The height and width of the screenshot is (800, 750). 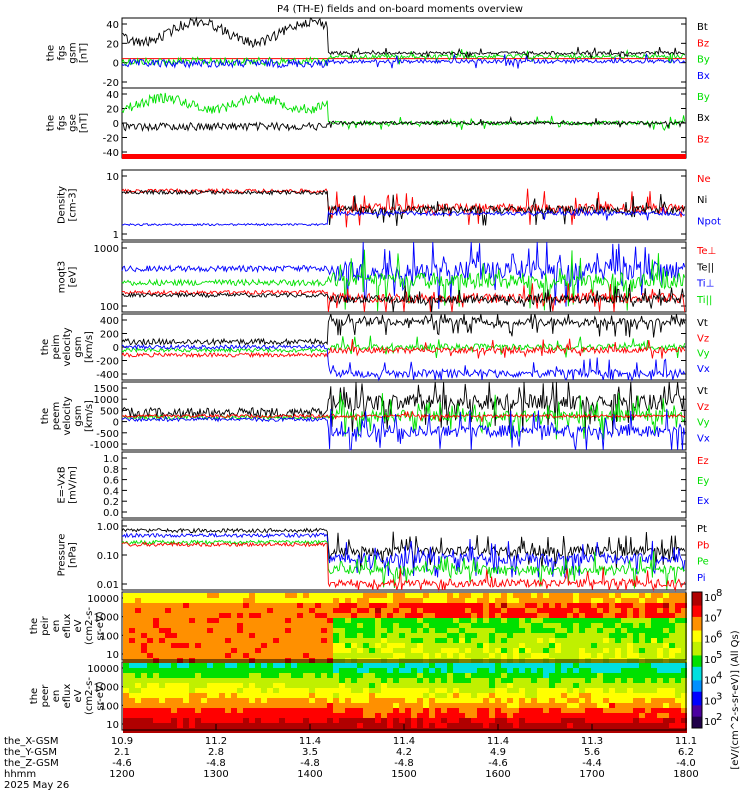 What do you see at coordinates (697, 693) in the screenshot?
I see `colorbar-cell` at bounding box center [697, 693].